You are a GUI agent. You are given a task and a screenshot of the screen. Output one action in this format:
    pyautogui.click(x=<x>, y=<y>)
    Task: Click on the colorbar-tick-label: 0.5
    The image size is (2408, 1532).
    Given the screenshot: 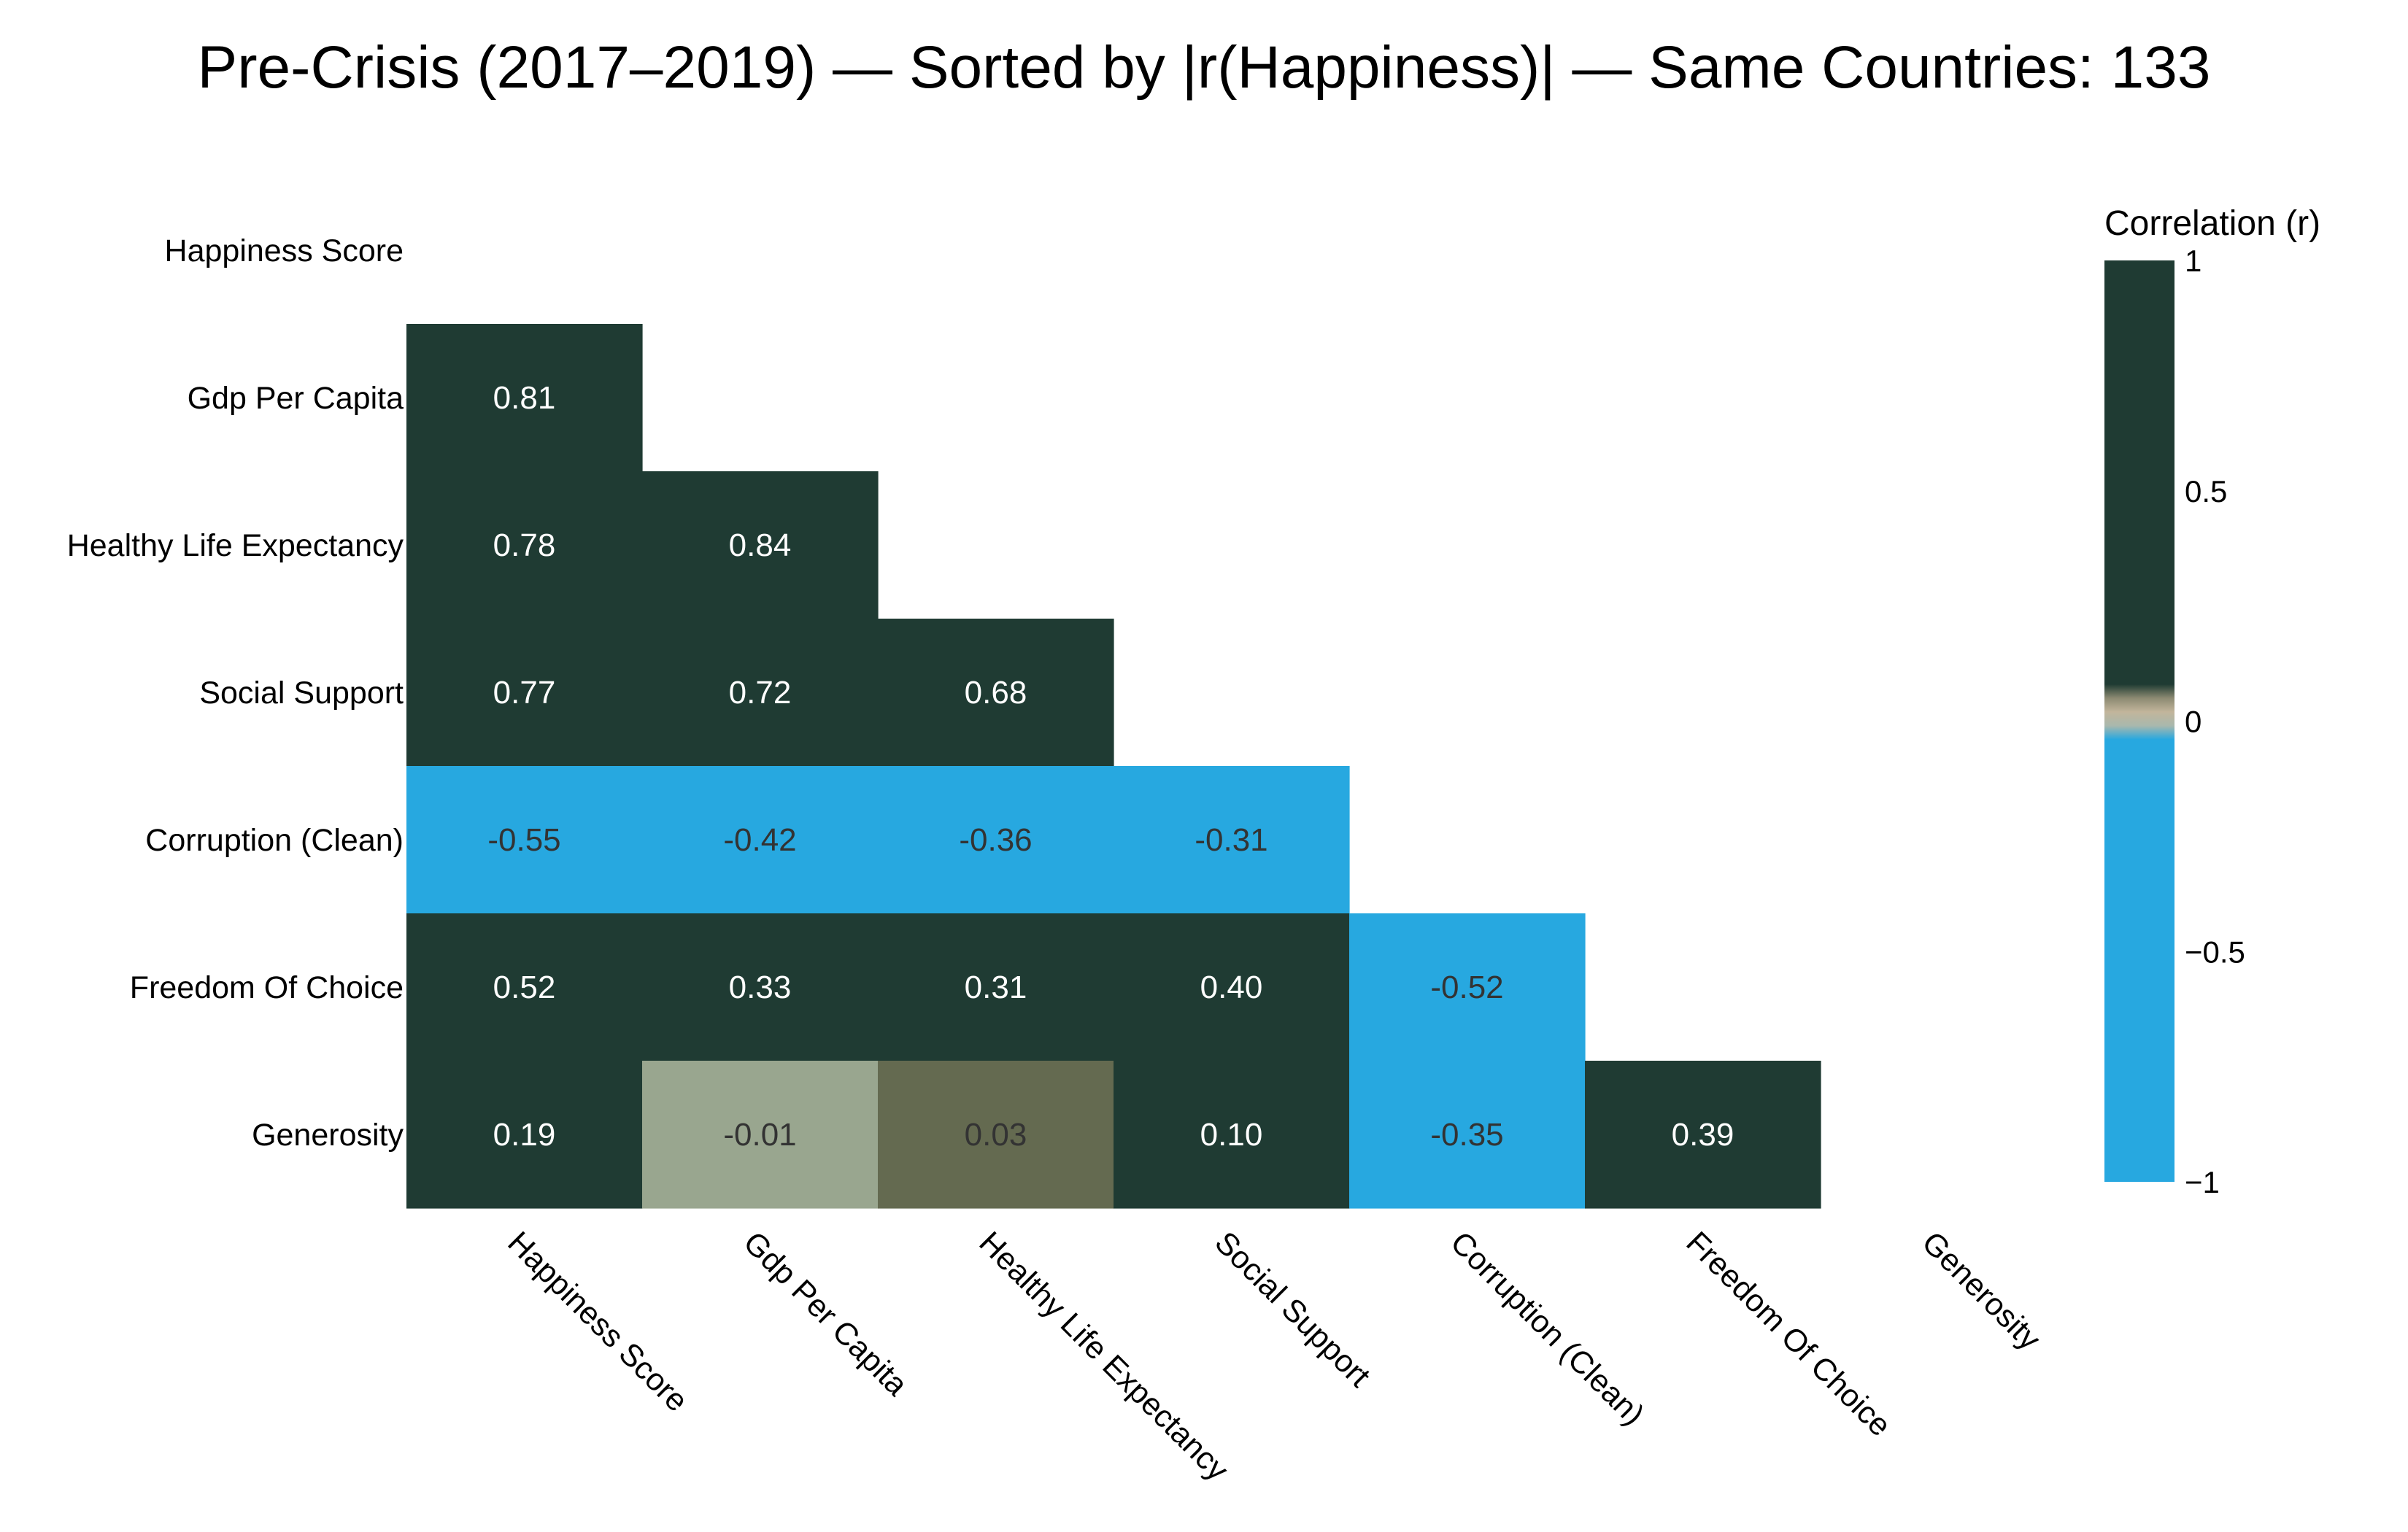 What is the action you would take?
    pyautogui.click(x=2206, y=491)
    